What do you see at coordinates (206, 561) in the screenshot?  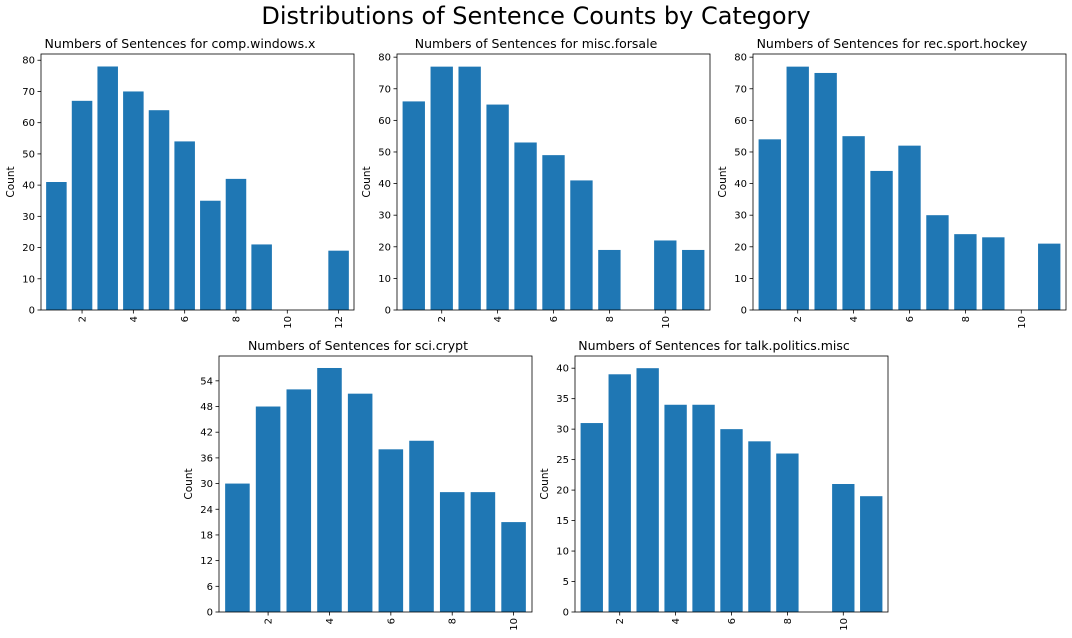 I see `y-tick-label: 12` at bounding box center [206, 561].